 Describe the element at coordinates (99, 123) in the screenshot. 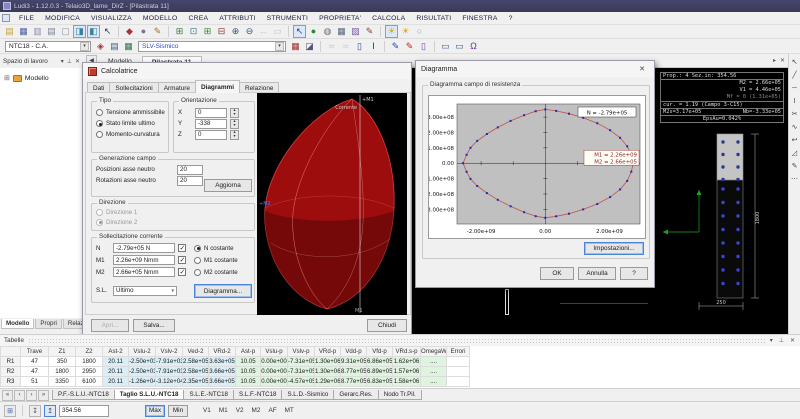

I see `radio-stato-limite-ultimo` at that location.